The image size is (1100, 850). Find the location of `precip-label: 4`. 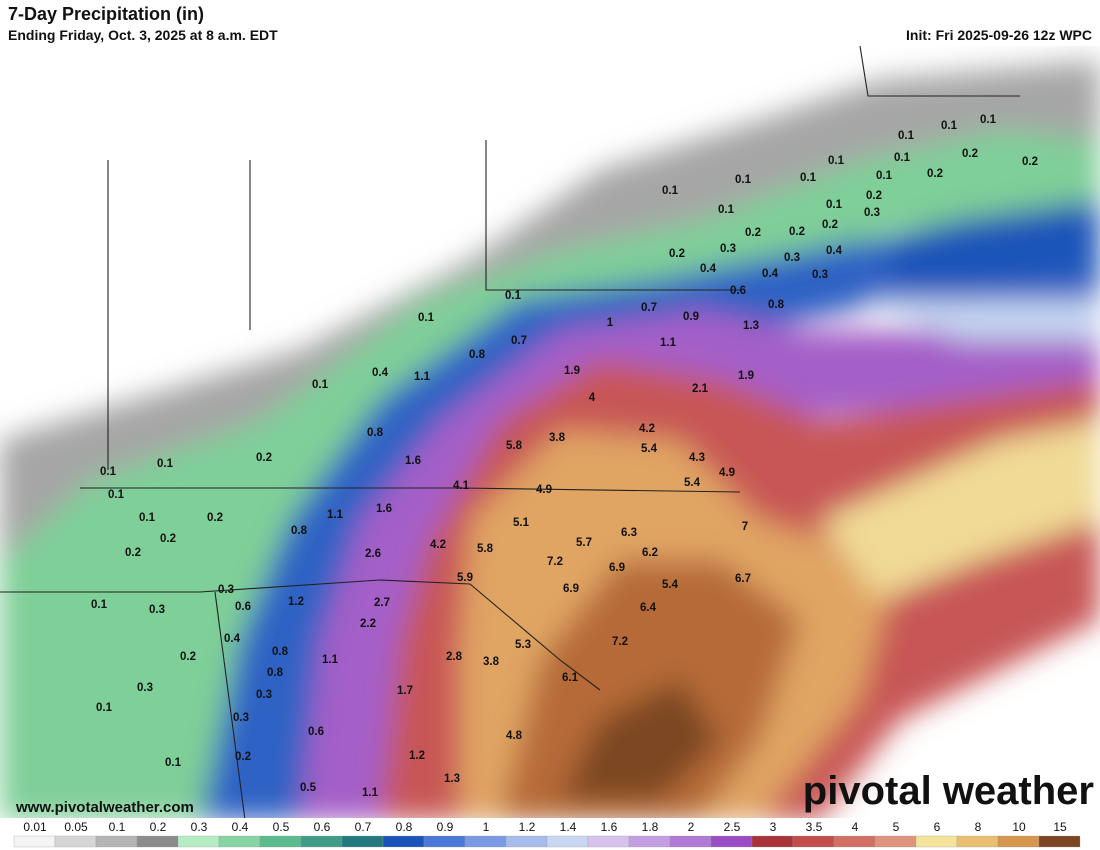

precip-label: 4 is located at coordinates (592, 398).